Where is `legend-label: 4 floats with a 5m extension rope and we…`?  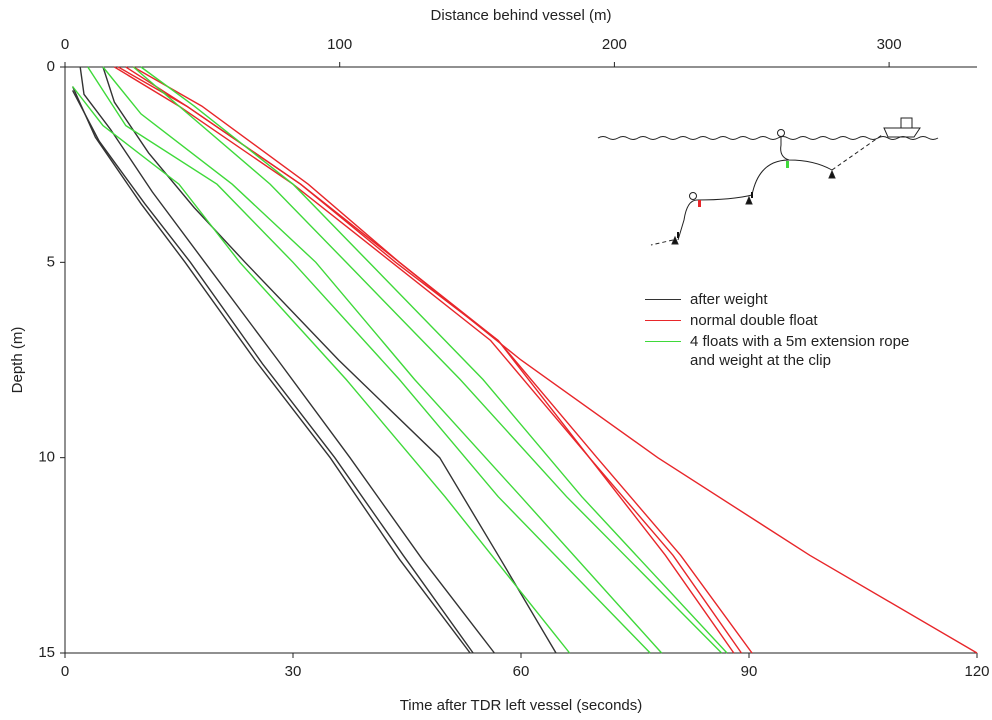
legend-label: 4 floats with a 5m extension rope and we… is located at coordinates (800, 351).